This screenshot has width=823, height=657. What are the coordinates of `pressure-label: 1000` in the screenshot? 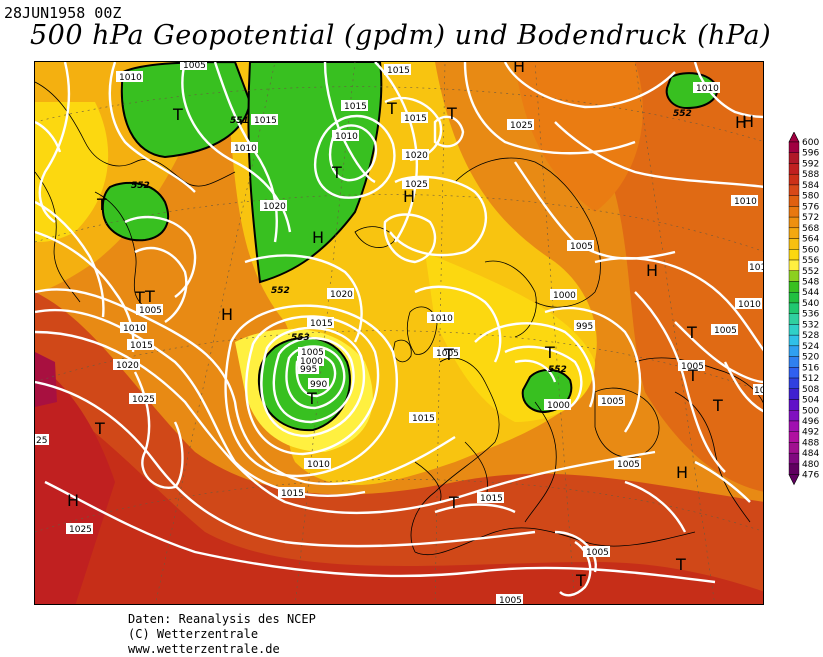 It's located at (557, 405).